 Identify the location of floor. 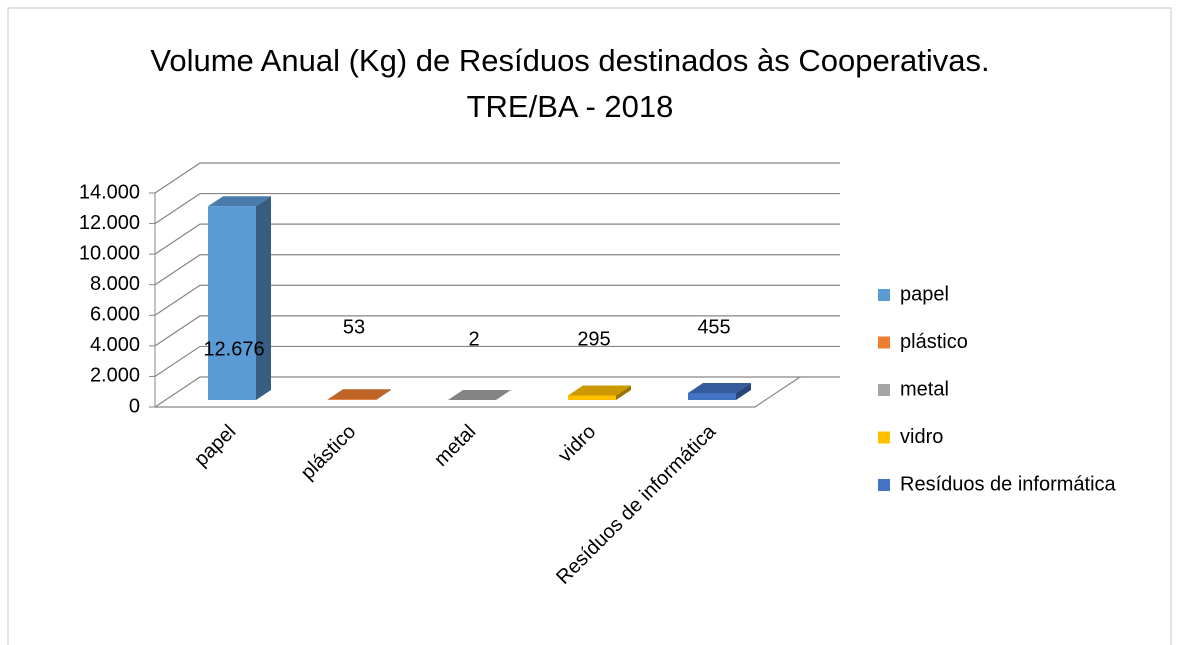
(478, 392).